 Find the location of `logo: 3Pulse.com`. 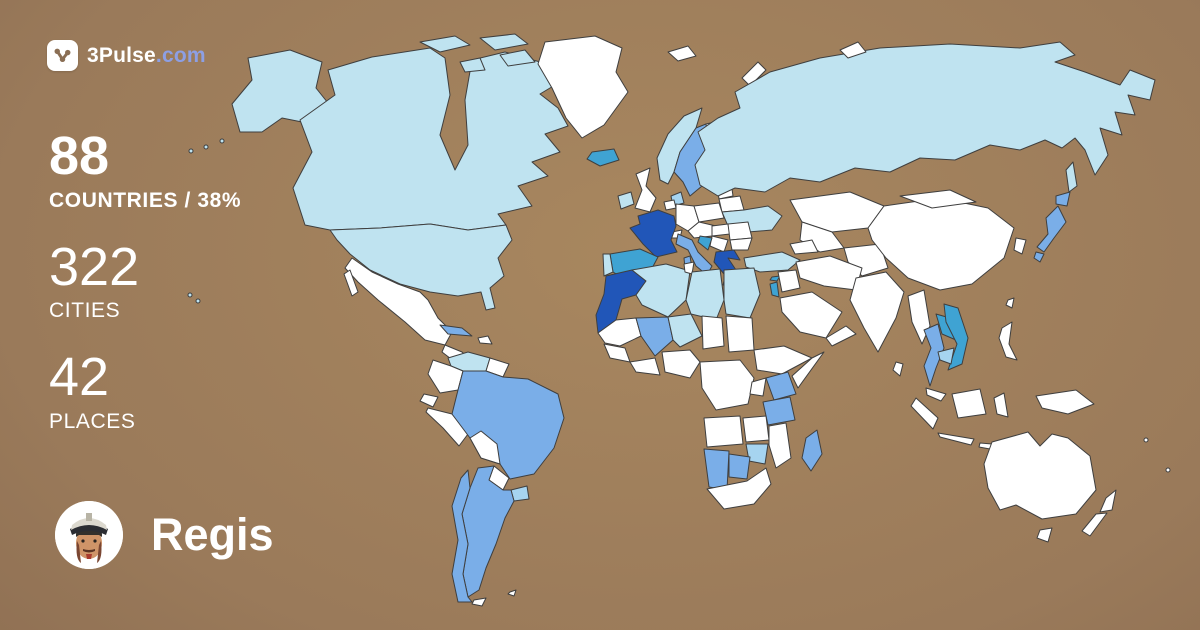

logo: 3Pulse.com is located at coordinates (126, 55).